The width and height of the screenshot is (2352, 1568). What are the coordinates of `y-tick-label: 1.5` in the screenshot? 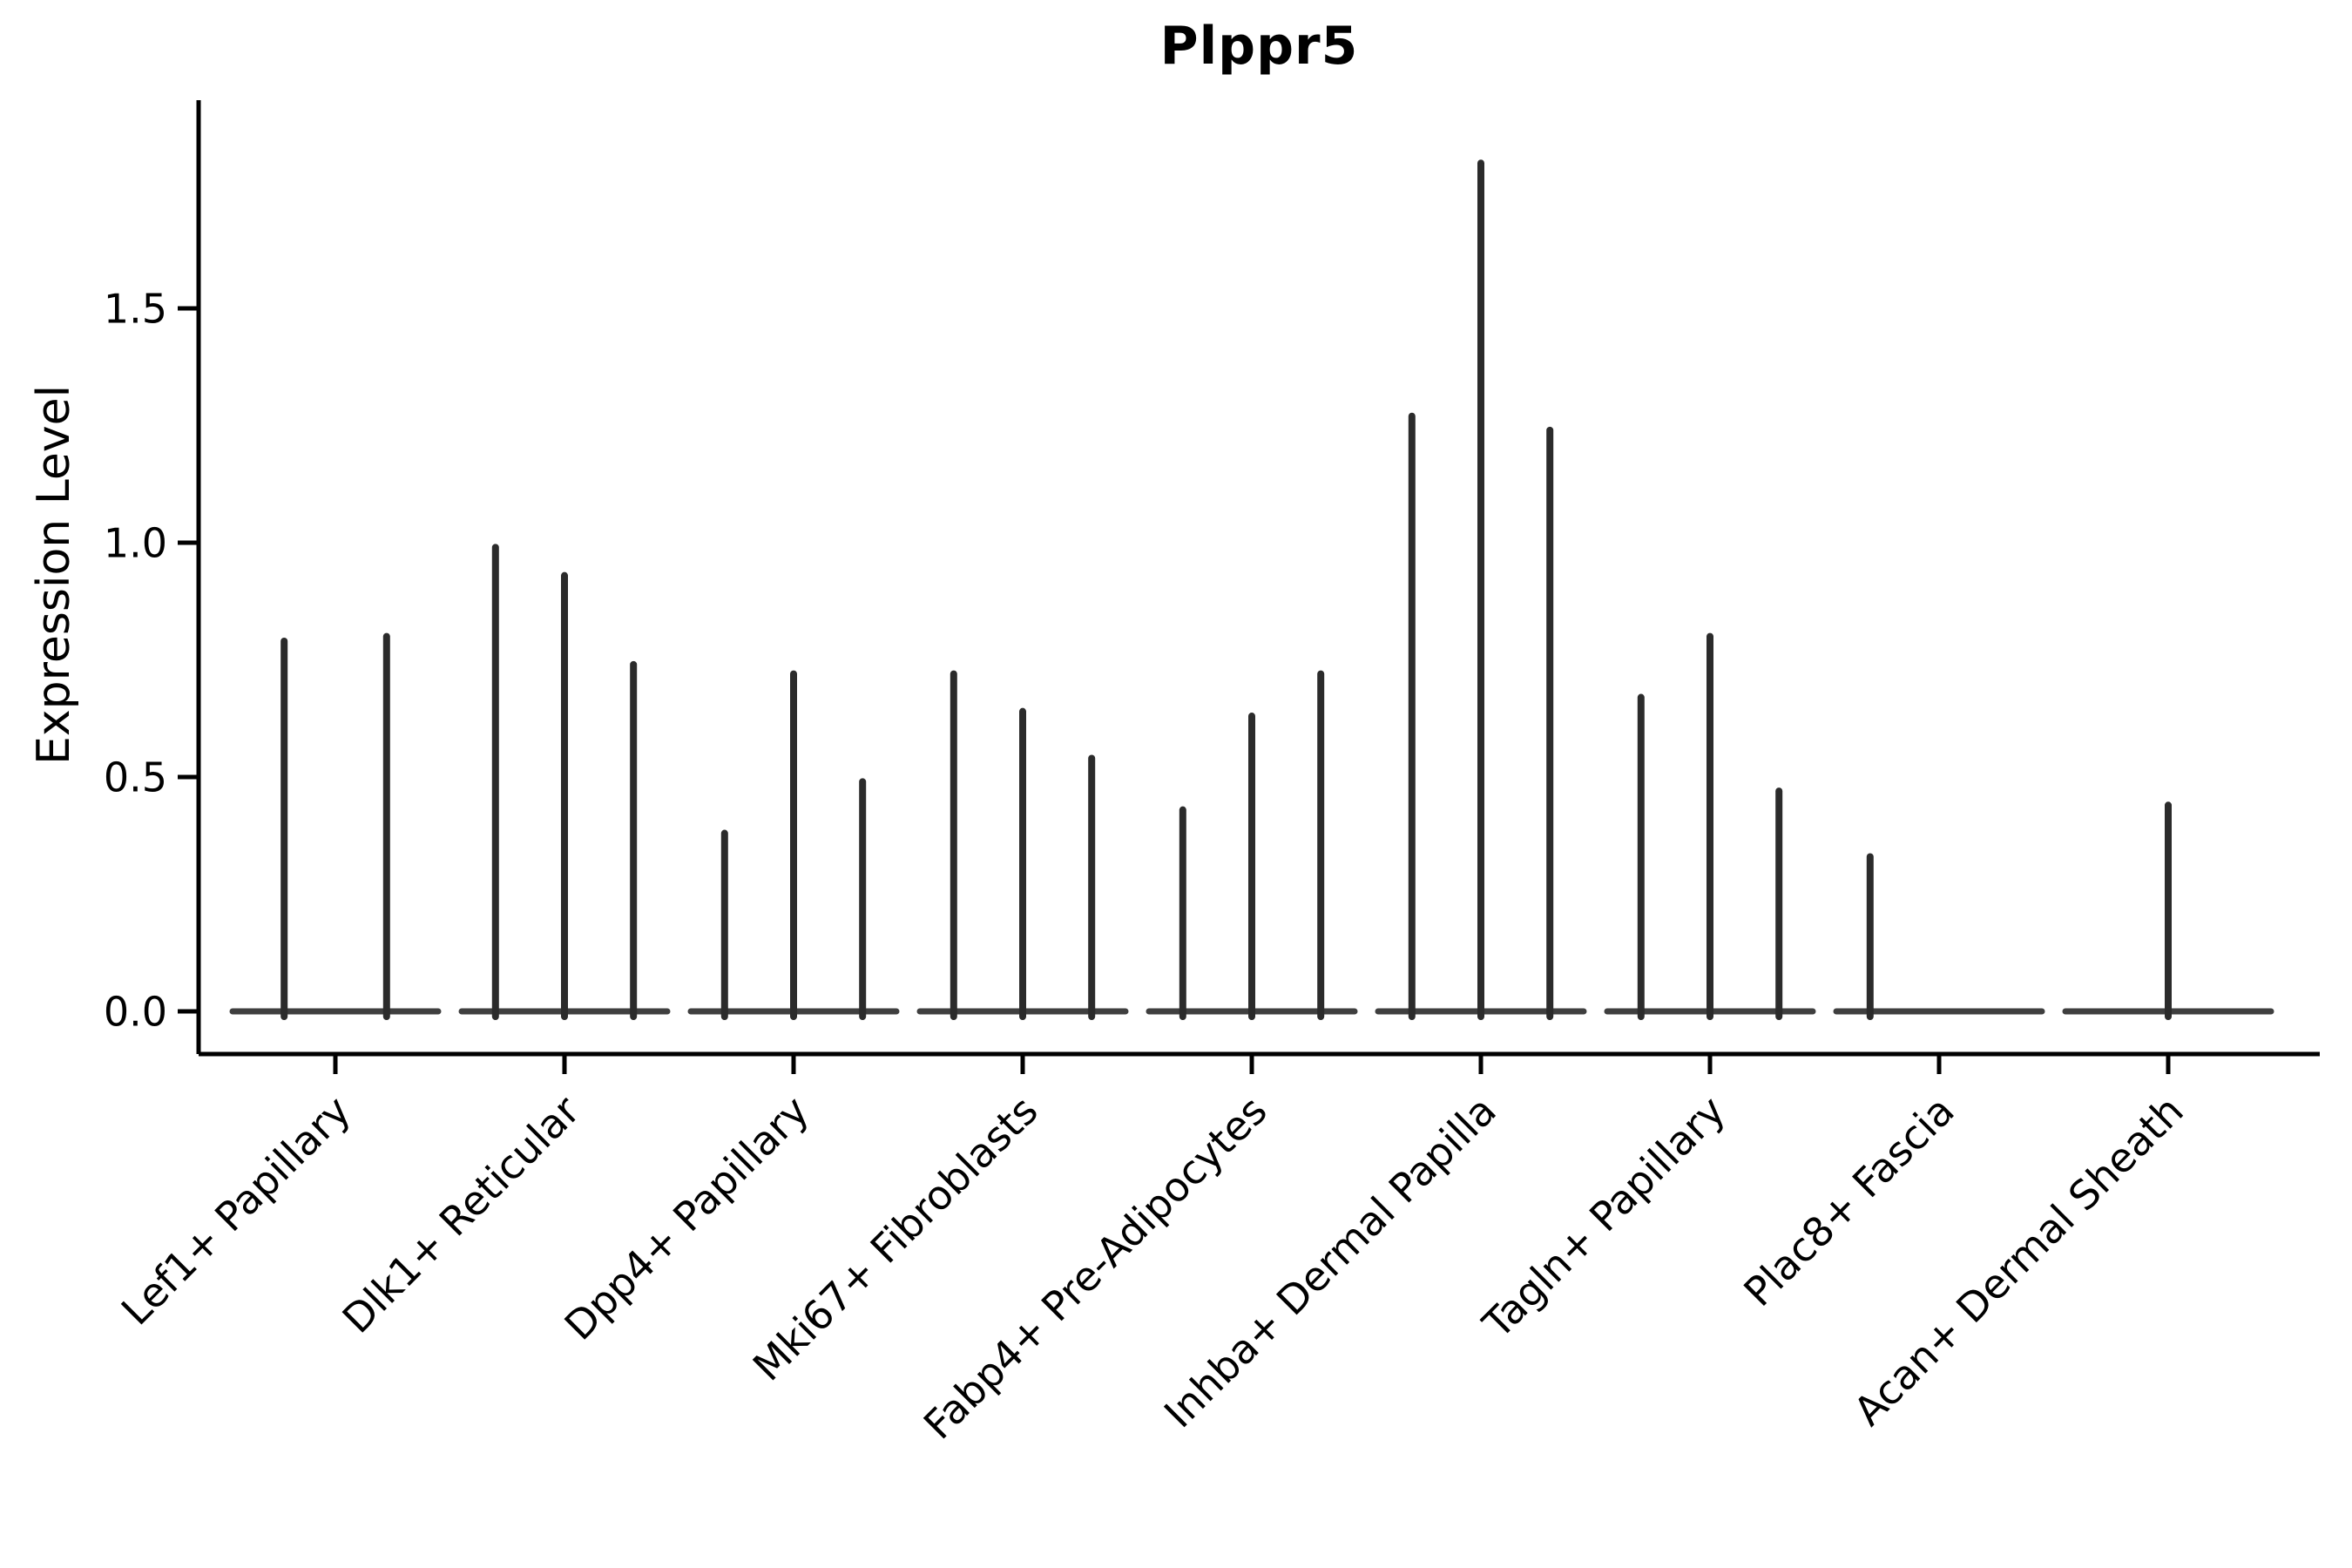 It's located at (135, 309).